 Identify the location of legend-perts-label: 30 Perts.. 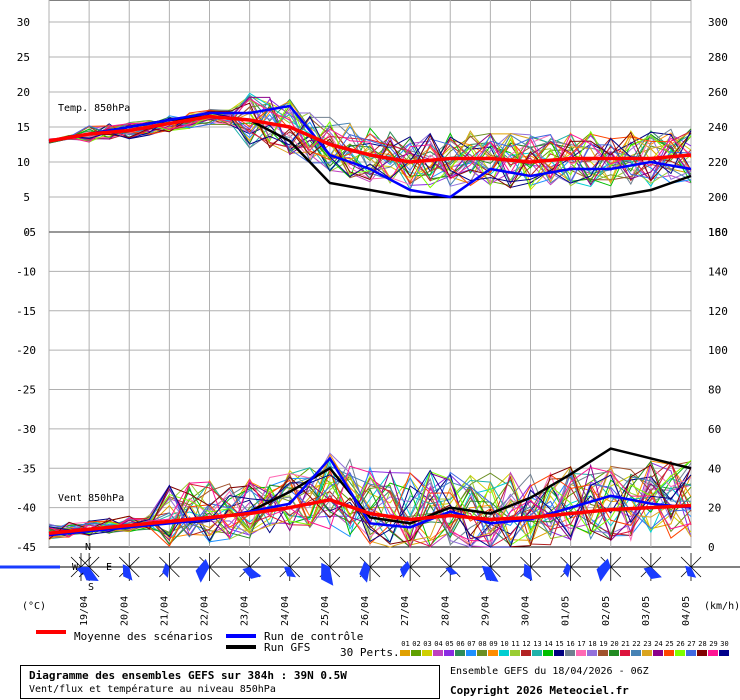
(370, 652).